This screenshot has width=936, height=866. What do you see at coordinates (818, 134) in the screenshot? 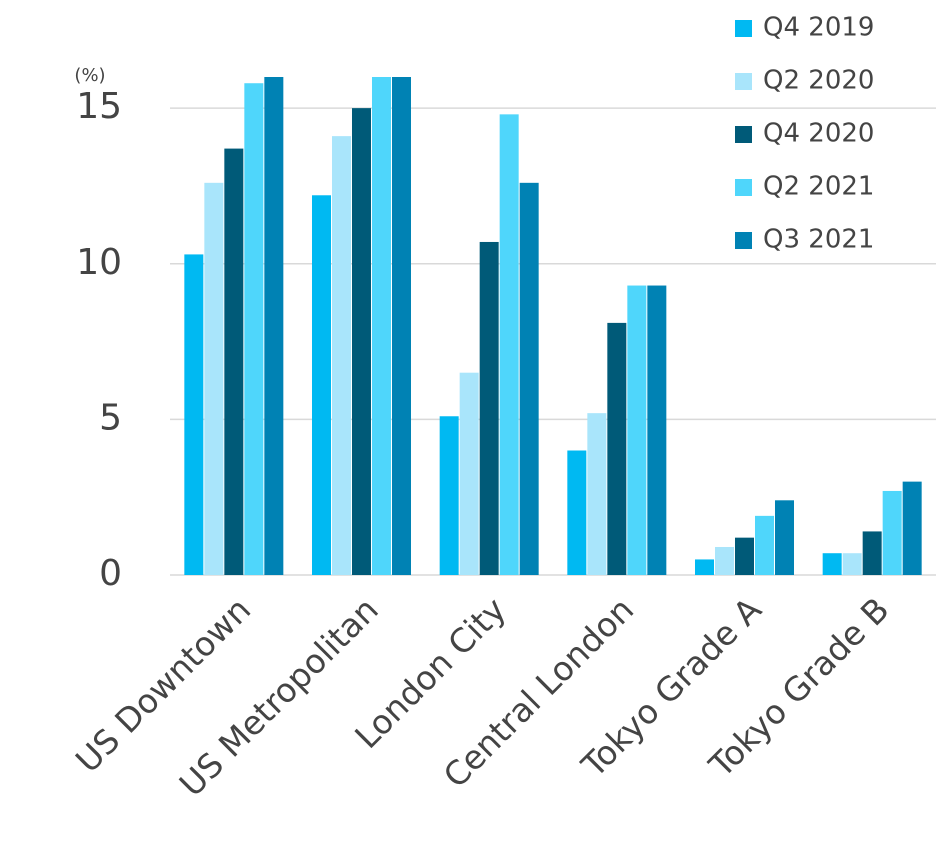
I see `legend-label: Q4 2020` at bounding box center [818, 134].